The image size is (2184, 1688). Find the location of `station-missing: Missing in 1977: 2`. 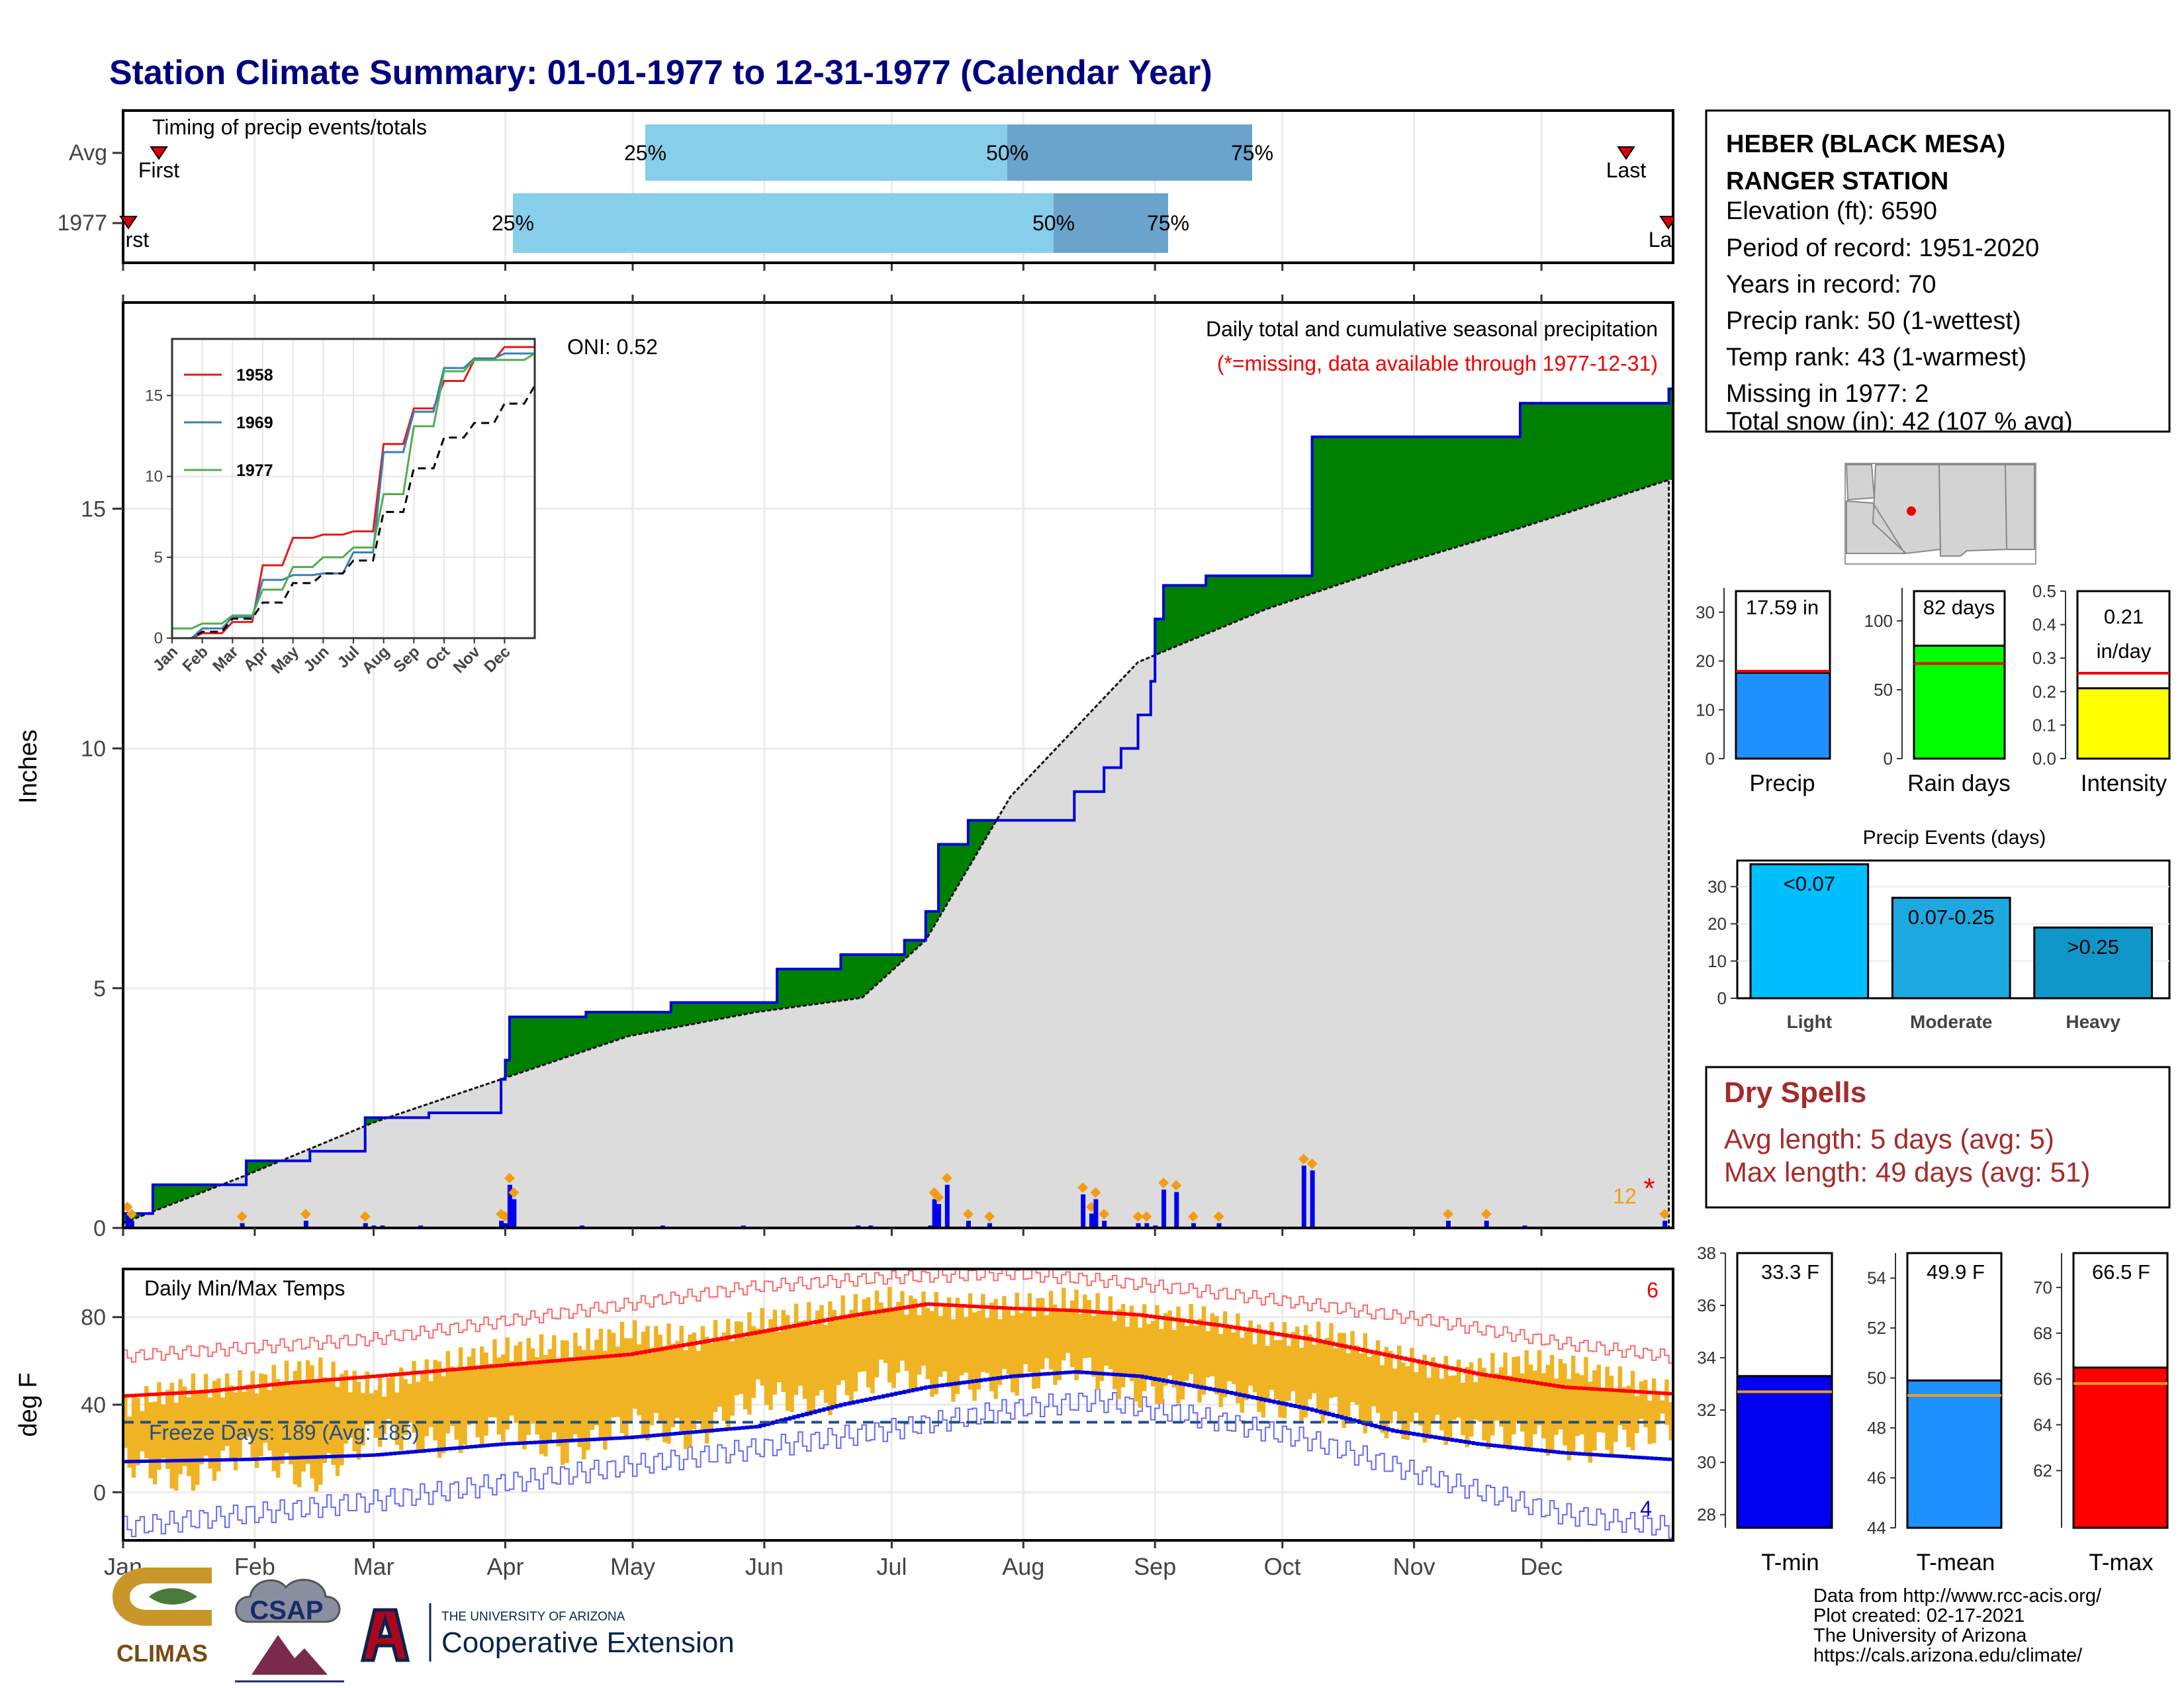

station-missing: Missing in 1977: 2 is located at coordinates (1827, 394).